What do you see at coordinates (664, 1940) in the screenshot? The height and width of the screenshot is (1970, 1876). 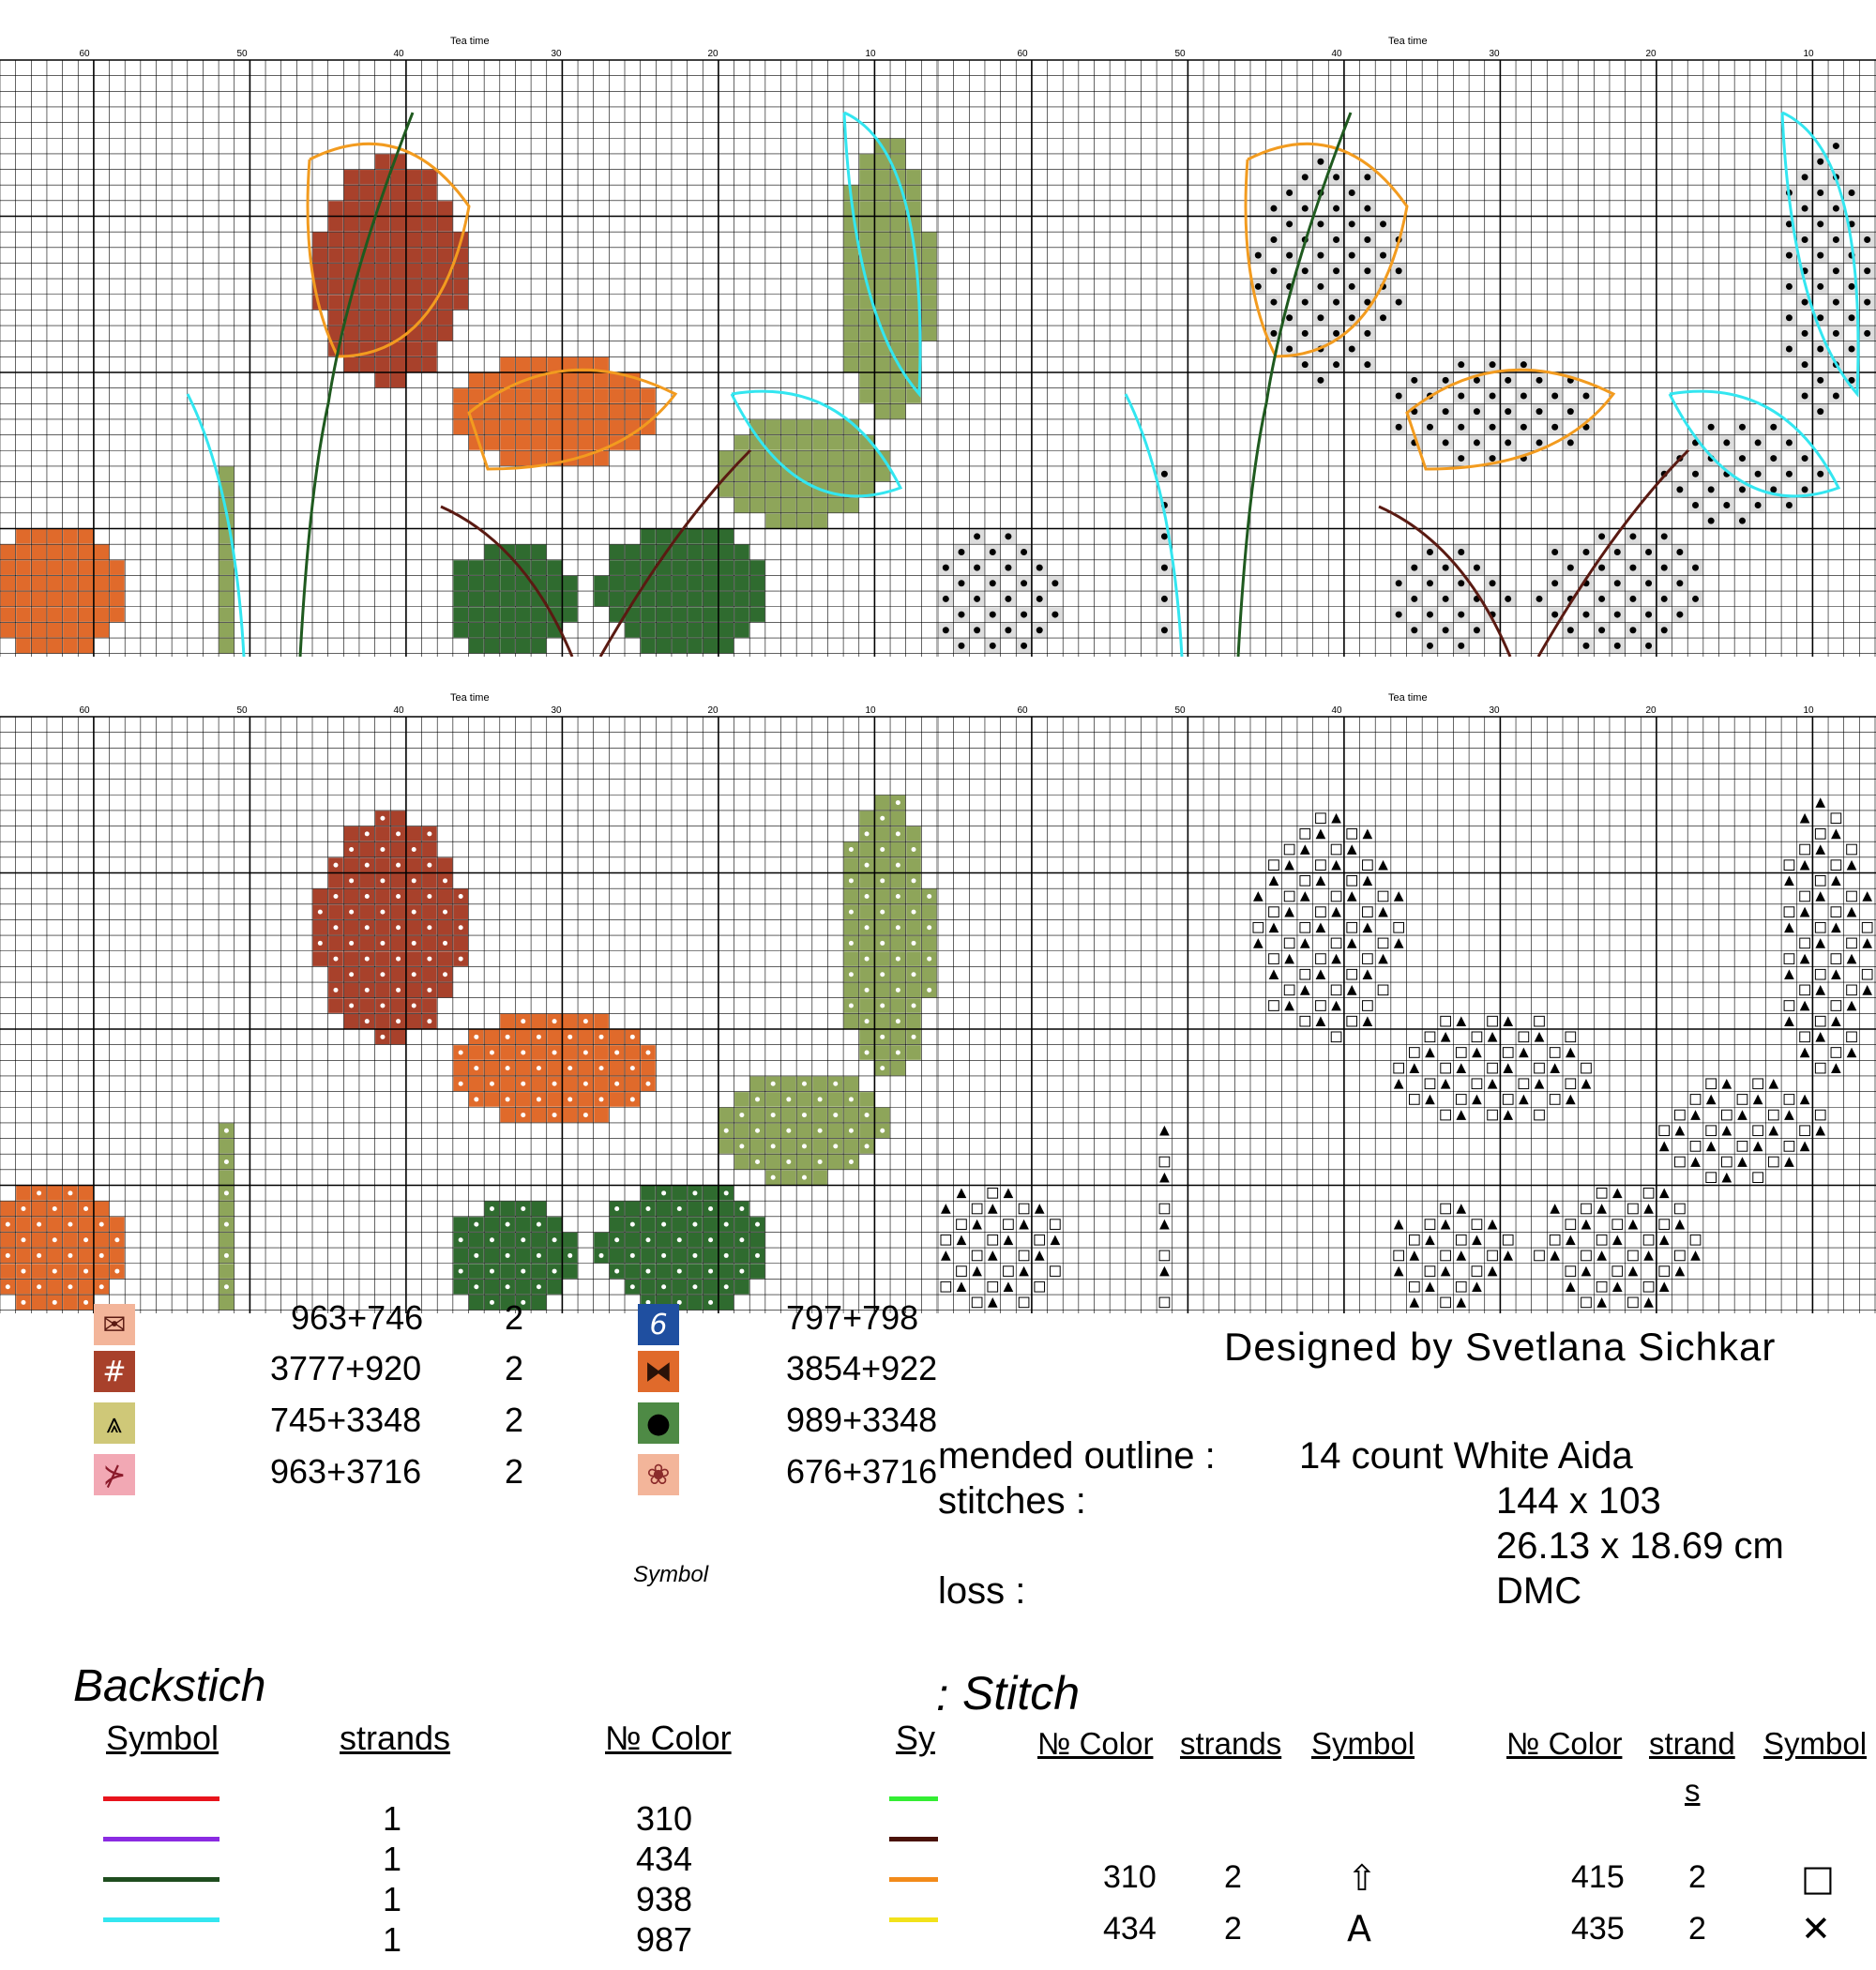 I see `backstitch-color: 987` at bounding box center [664, 1940].